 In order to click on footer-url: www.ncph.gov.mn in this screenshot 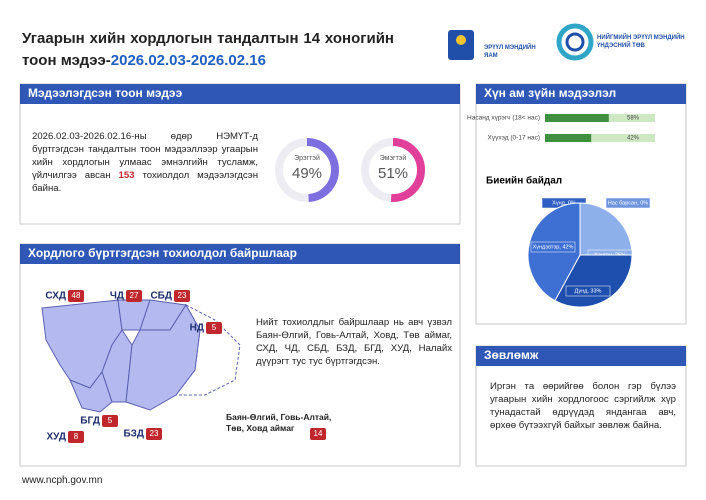, I will do `click(62, 480)`.